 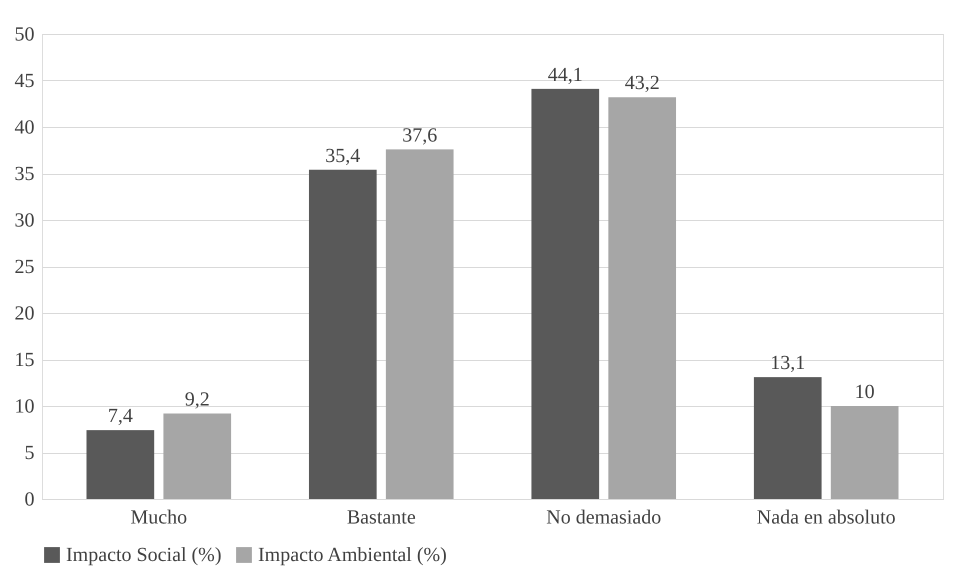 What do you see at coordinates (120, 416) in the screenshot?
I see `data-label: 7,4` at bounding box center [120, 416].